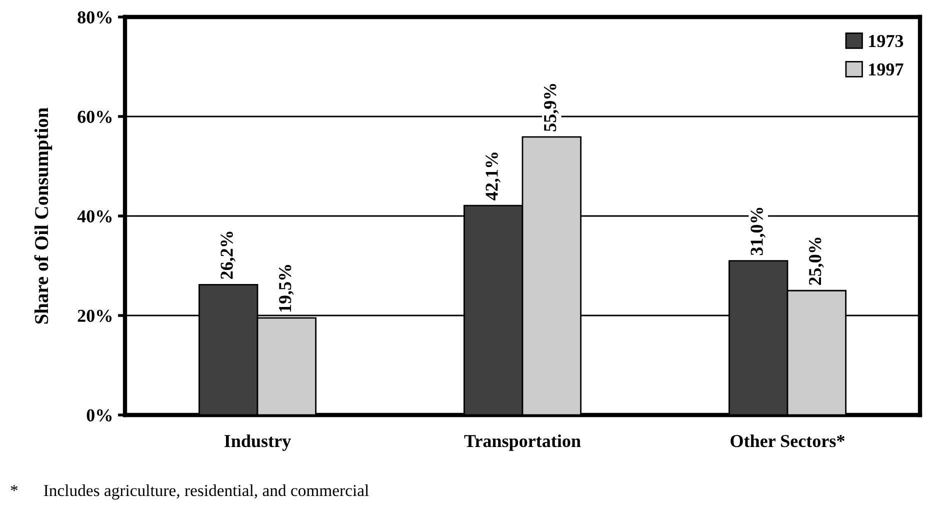  What do you see at coordinates (816, 261) in the screenshot?
I see `data-label: 25,0%` at bounding box center [816, 261].